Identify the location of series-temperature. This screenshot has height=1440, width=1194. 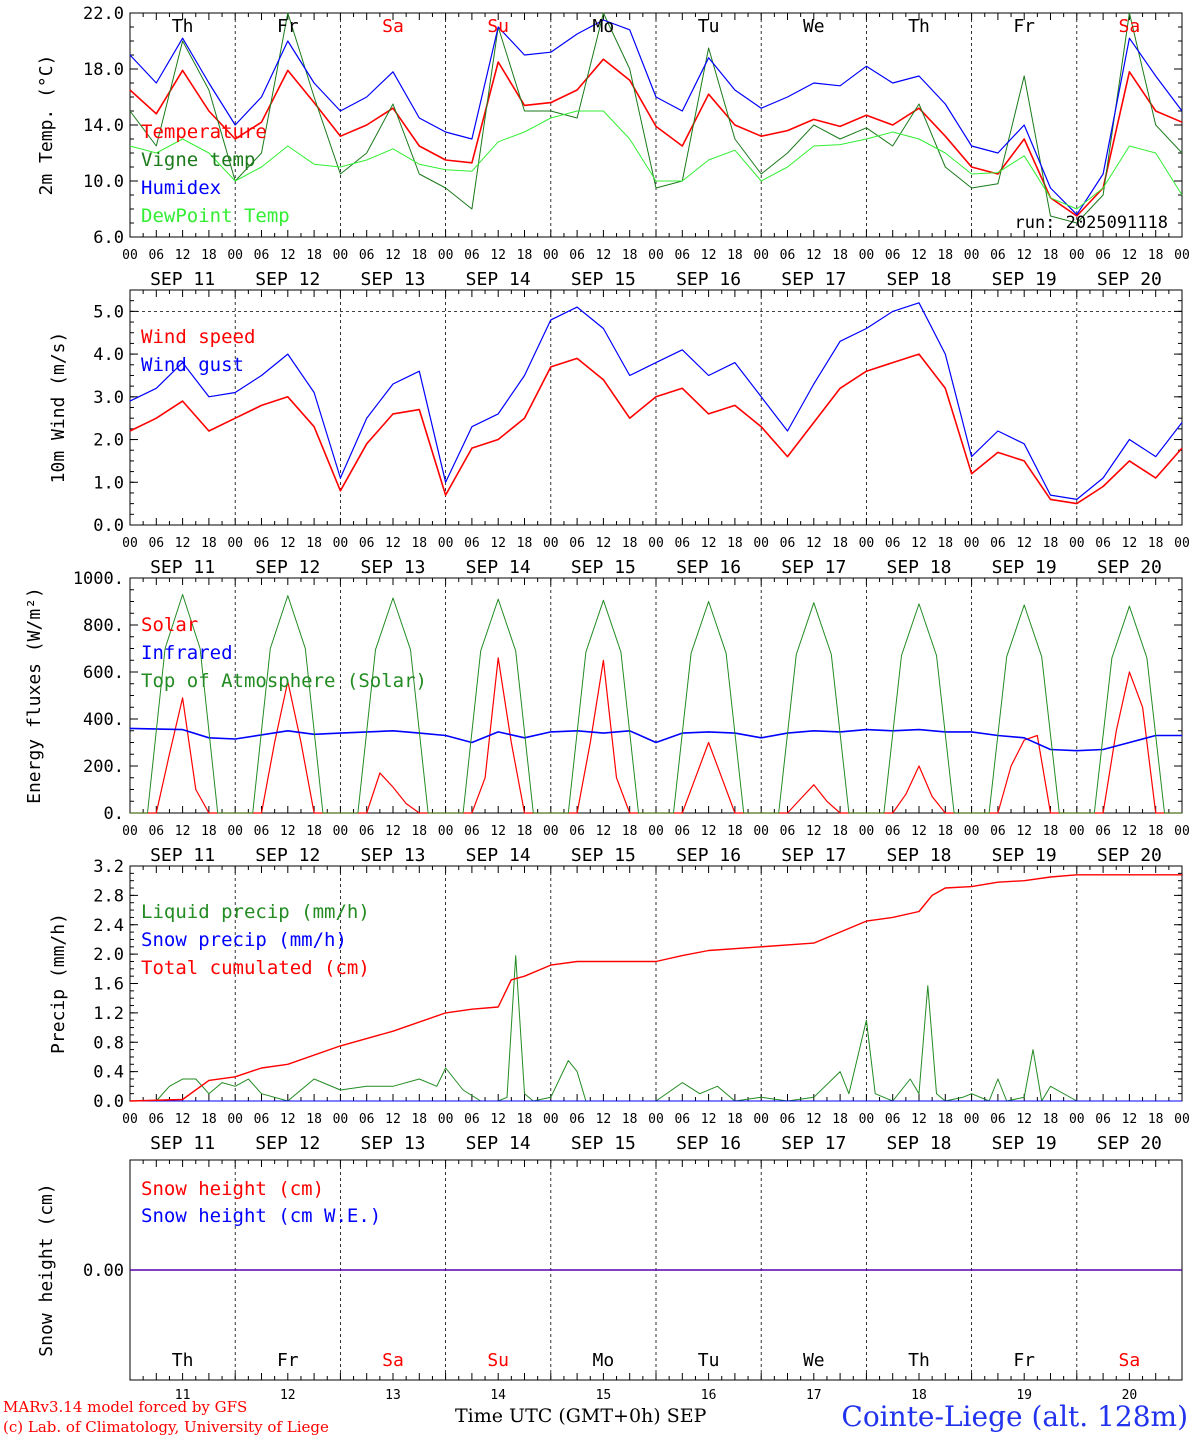
(656, 137).